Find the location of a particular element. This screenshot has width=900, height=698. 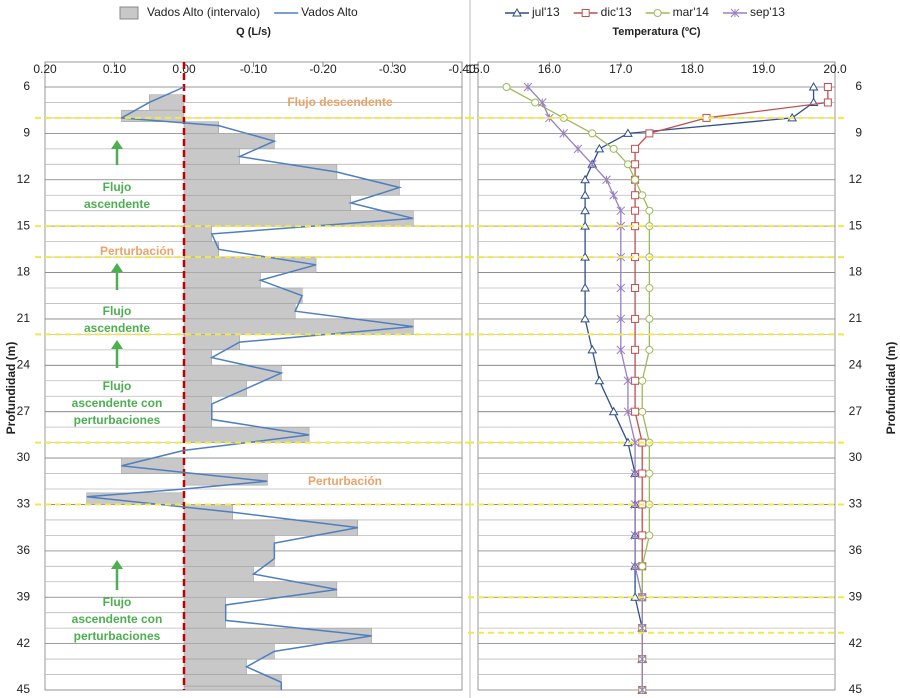

x-tick-label: 15.0 is located at coordinates (478, 69).